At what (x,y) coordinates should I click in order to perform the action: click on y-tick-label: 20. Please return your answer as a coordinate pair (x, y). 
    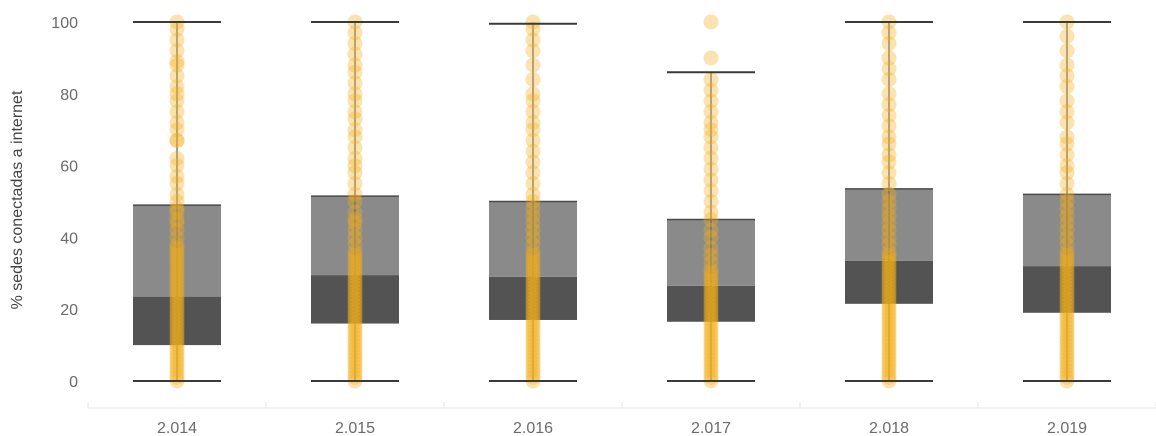
    Looking at the image, I should click on (69, 310).